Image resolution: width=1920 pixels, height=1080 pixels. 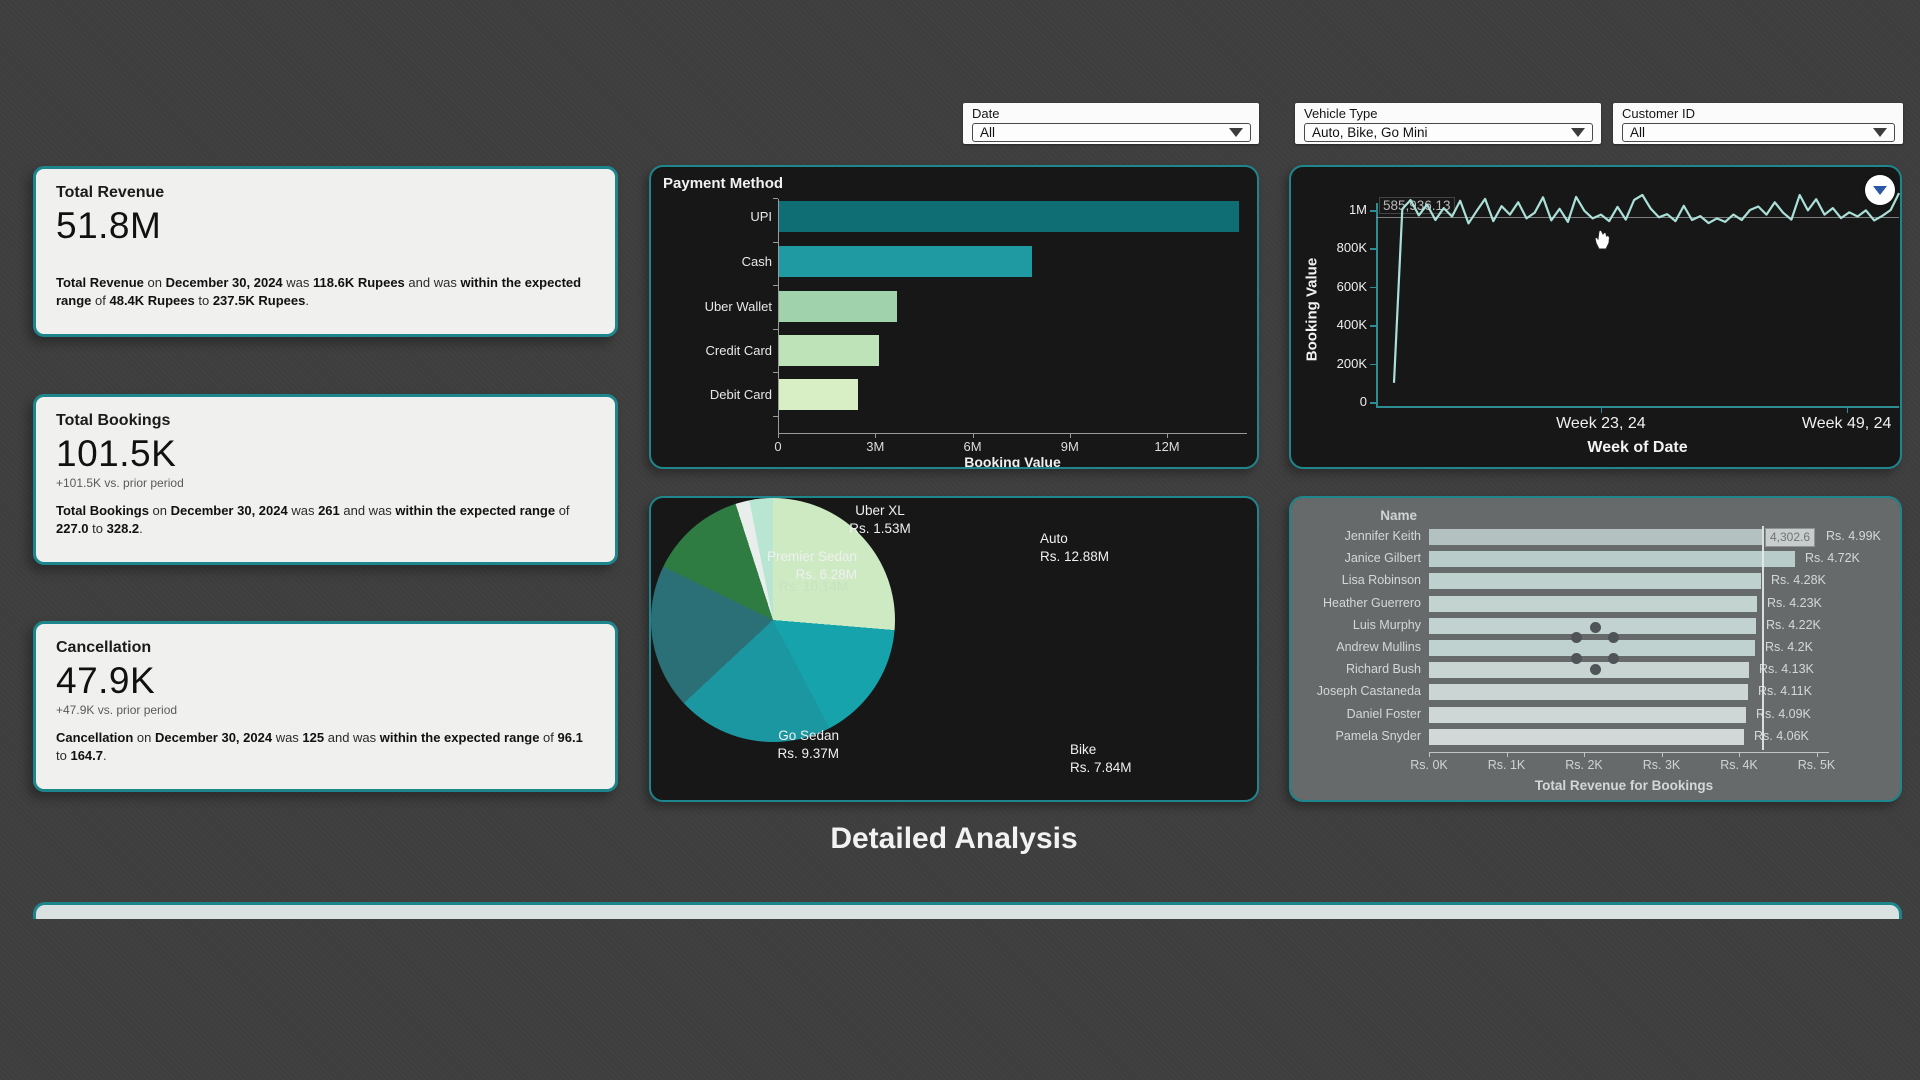 What do you see at coordinates (116, 453) in the screenshot?
I see `kpi-value: 101.5K` at bounding box center [116, 453].